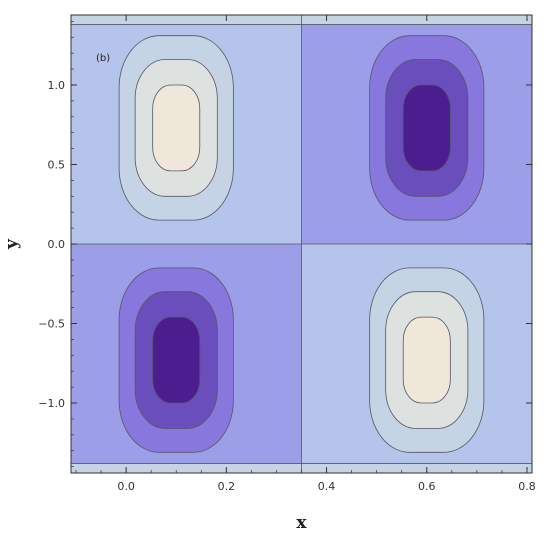  Describe the element at coordinates (51, 324) in the screenshot. I see `y-tick-label-1: −0.5` at that location.